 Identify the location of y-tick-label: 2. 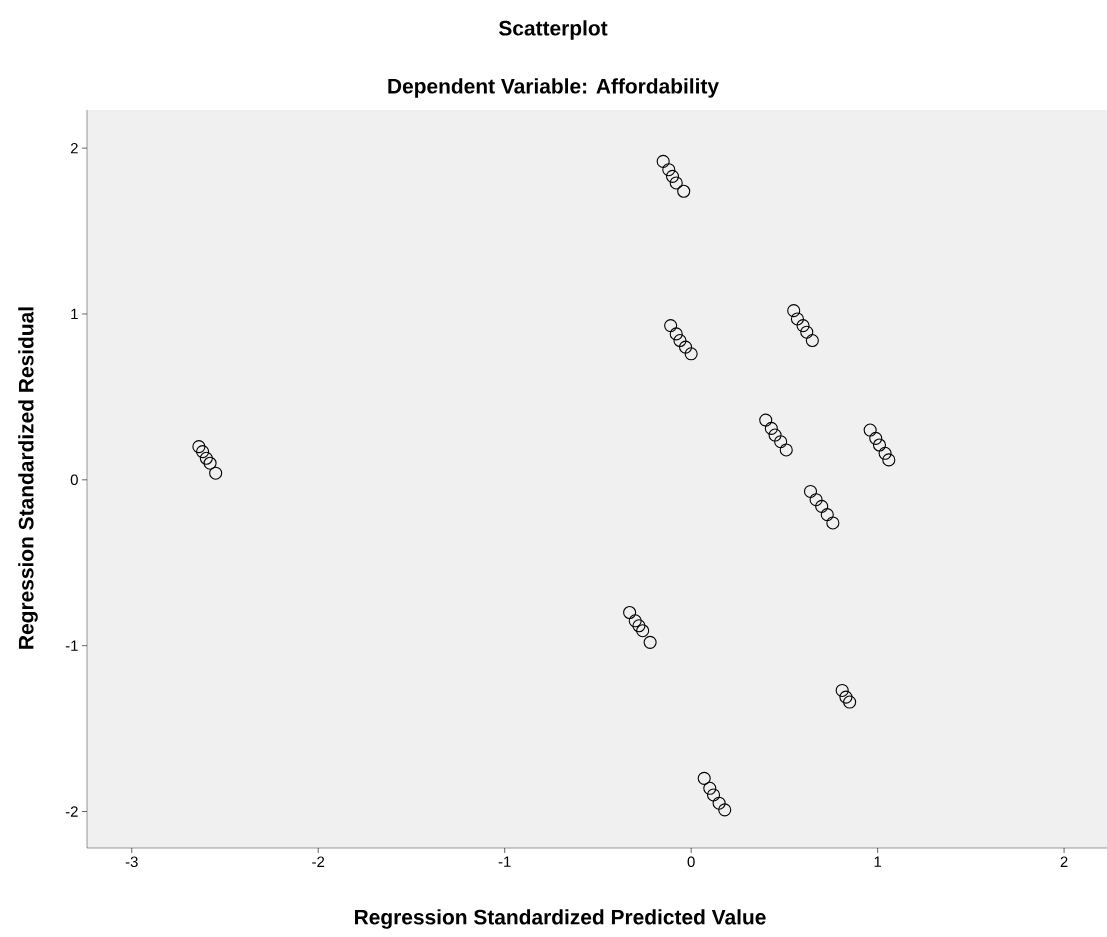
(74, 148).